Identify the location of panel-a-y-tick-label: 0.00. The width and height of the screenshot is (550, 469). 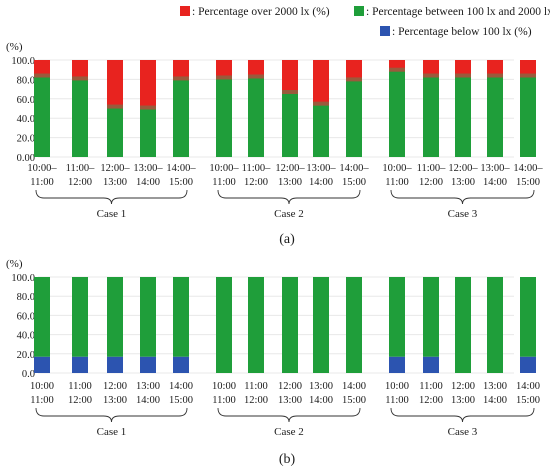
(26, 158).